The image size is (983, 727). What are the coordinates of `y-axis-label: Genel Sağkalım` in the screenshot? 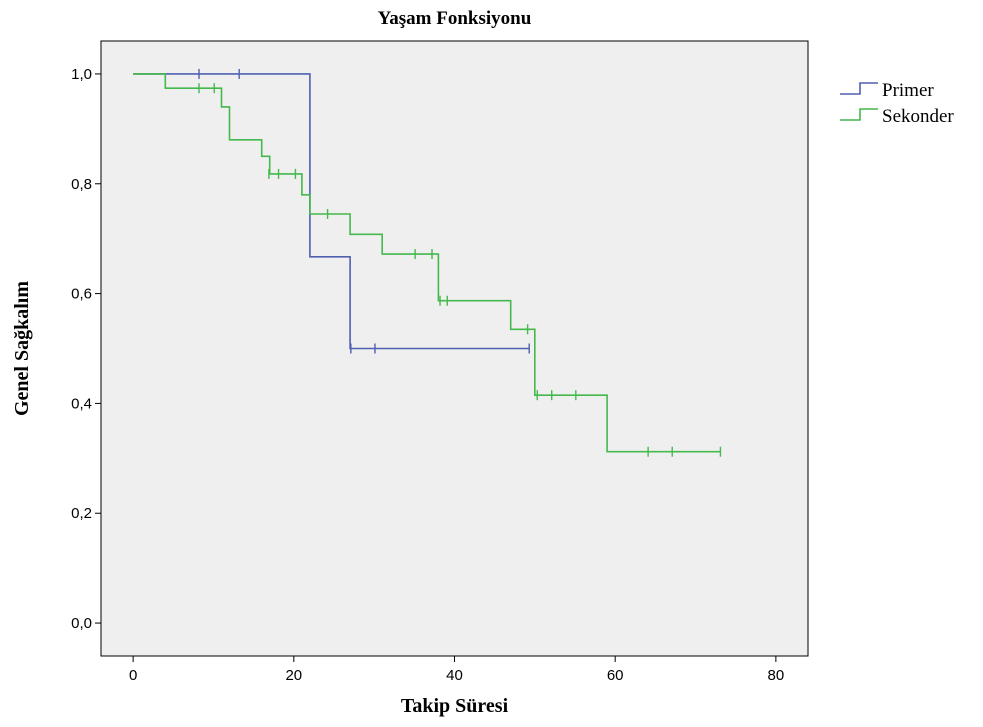 It's located at (22, 348).